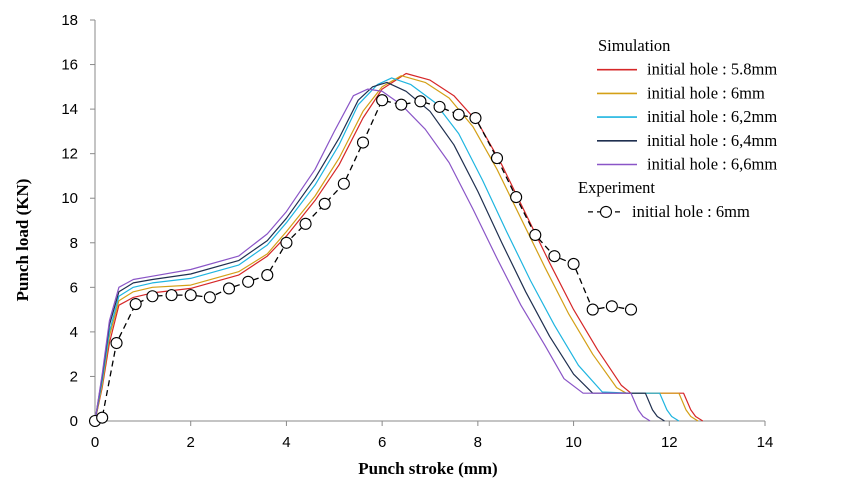 This screenshot has height=483, width=843. Describe the element at coordinates (74, 243) in the screenshot. I see `y-tick-label: 8` at that location.